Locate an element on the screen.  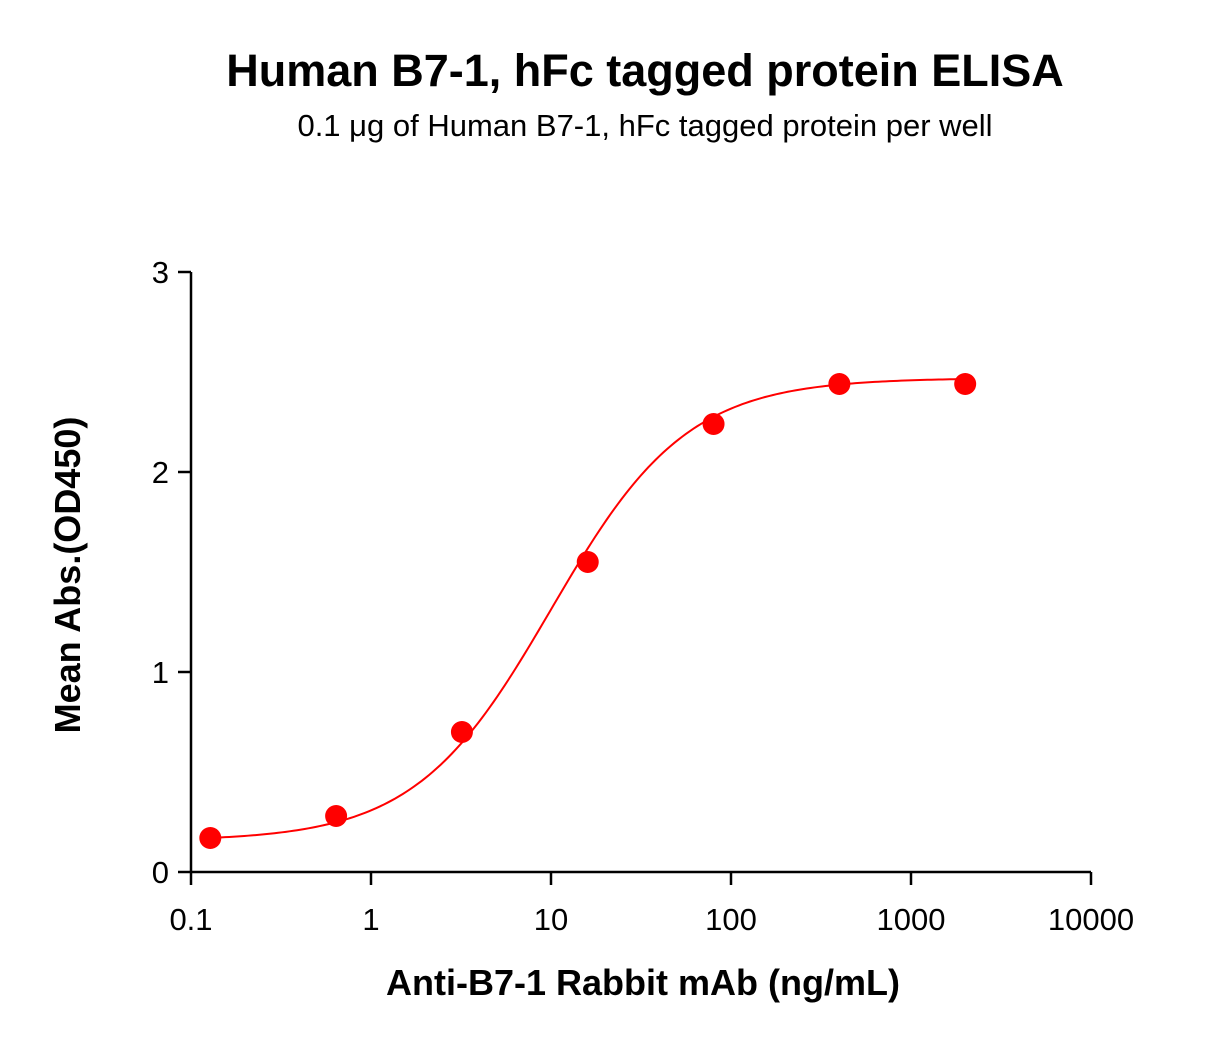
x-tick-label: 0.1 is located at coordinates (190, 919).